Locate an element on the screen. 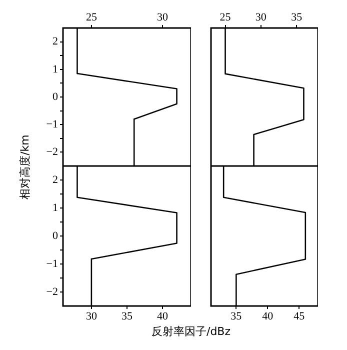 The height and width of the screenshot is (350, 347). y-axis-title: 相对高度/km is located at coordinates (25, 167).